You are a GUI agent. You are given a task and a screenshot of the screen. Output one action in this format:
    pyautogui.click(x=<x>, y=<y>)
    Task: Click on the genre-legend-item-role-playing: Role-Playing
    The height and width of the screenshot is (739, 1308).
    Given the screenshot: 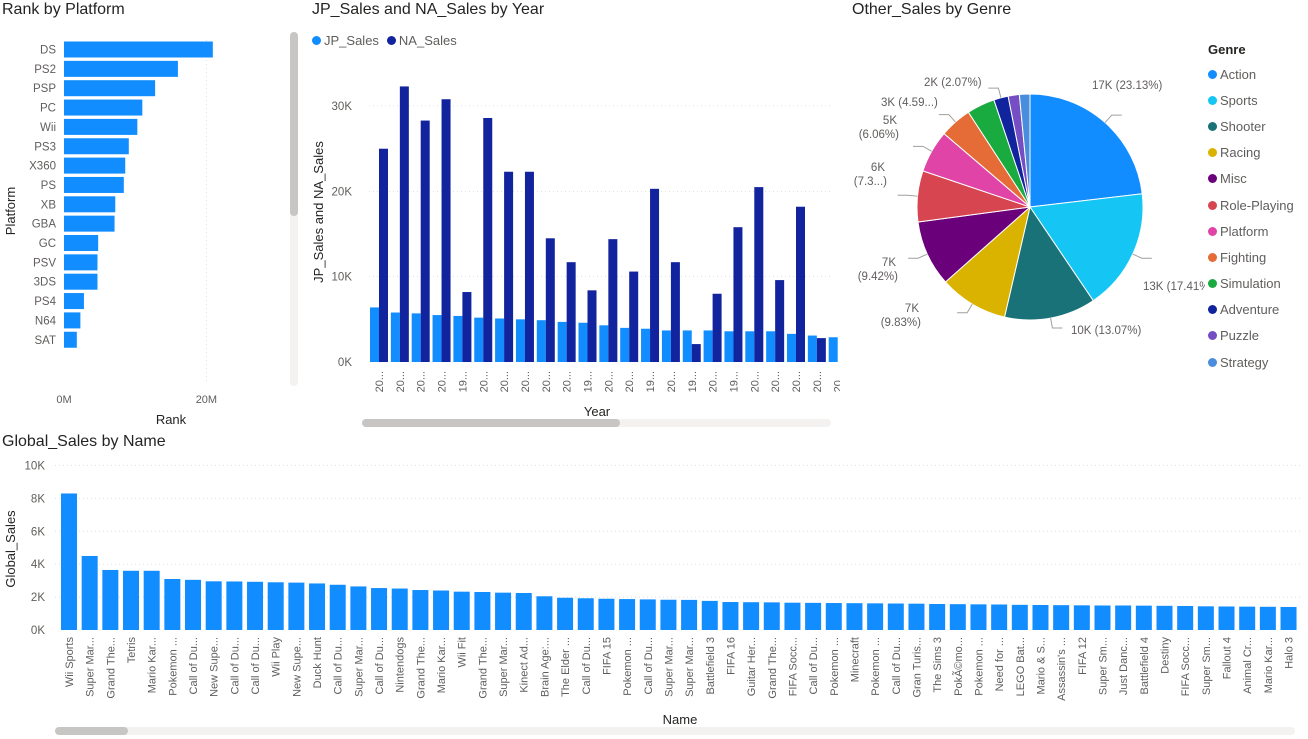 What is the action you would take?
    pyautogui.click(x=1251, y=205)
    